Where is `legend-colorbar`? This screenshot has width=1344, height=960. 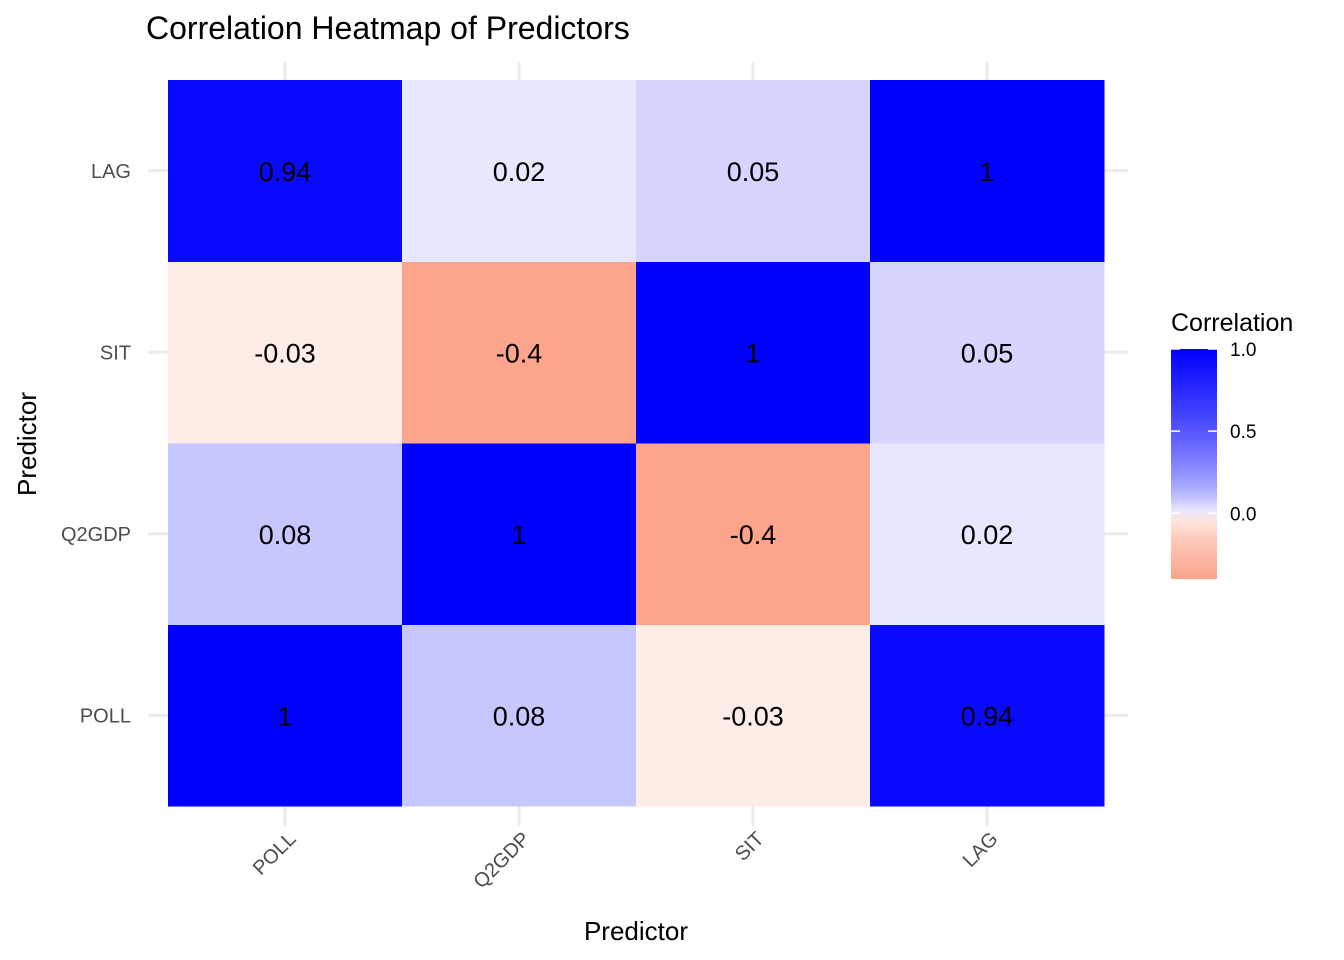
legend-colorbar is located at coordinates (1194, 464).